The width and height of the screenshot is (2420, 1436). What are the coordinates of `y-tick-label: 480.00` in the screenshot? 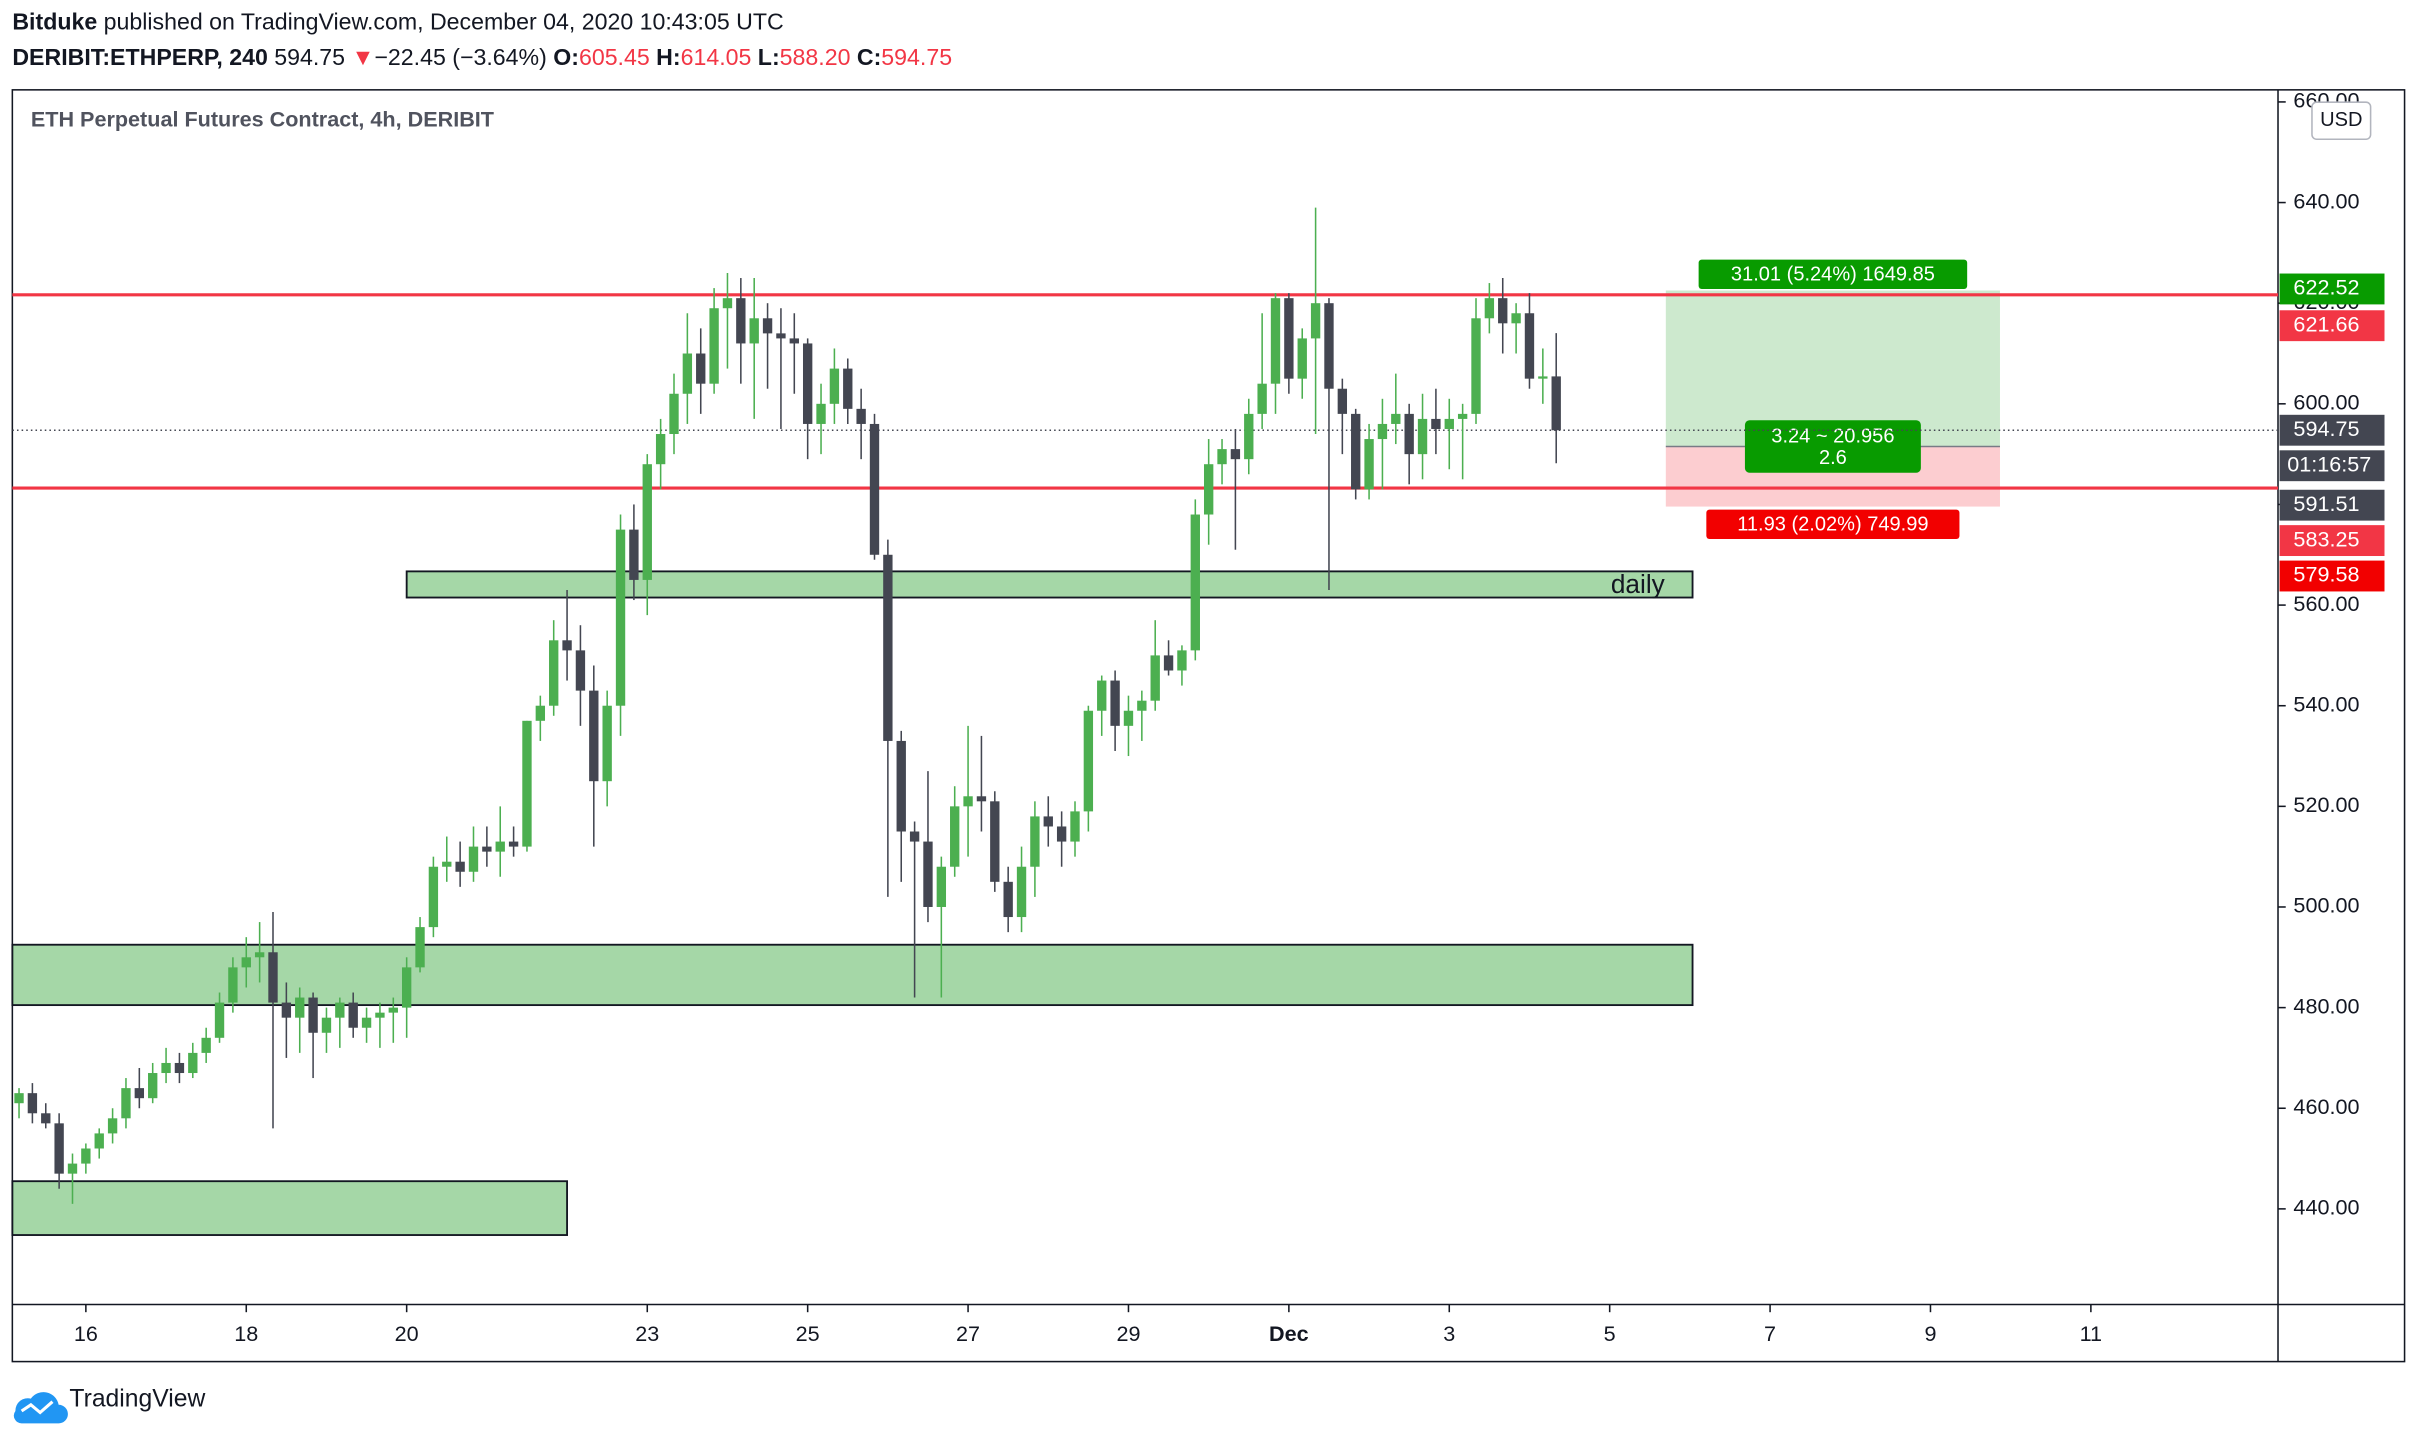 It's located at (2326, 1005).